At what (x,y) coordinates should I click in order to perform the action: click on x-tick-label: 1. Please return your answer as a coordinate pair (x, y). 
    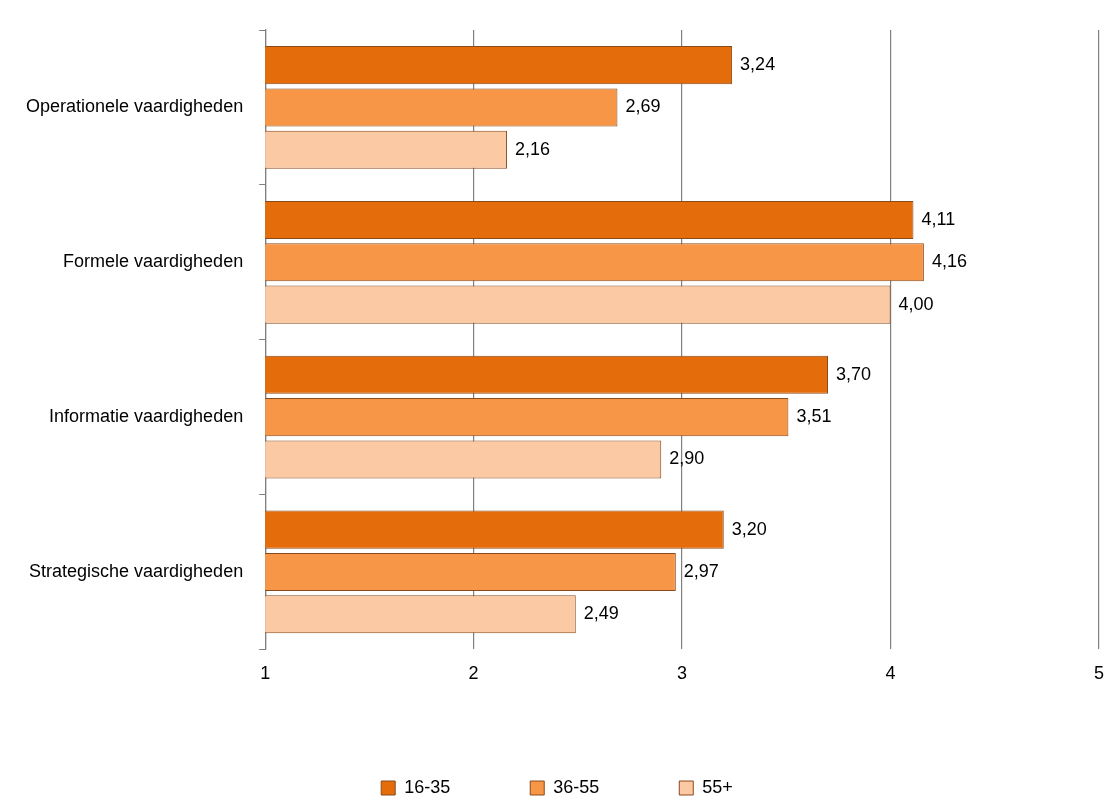
    Looking at the image, I should click on (265, 673).